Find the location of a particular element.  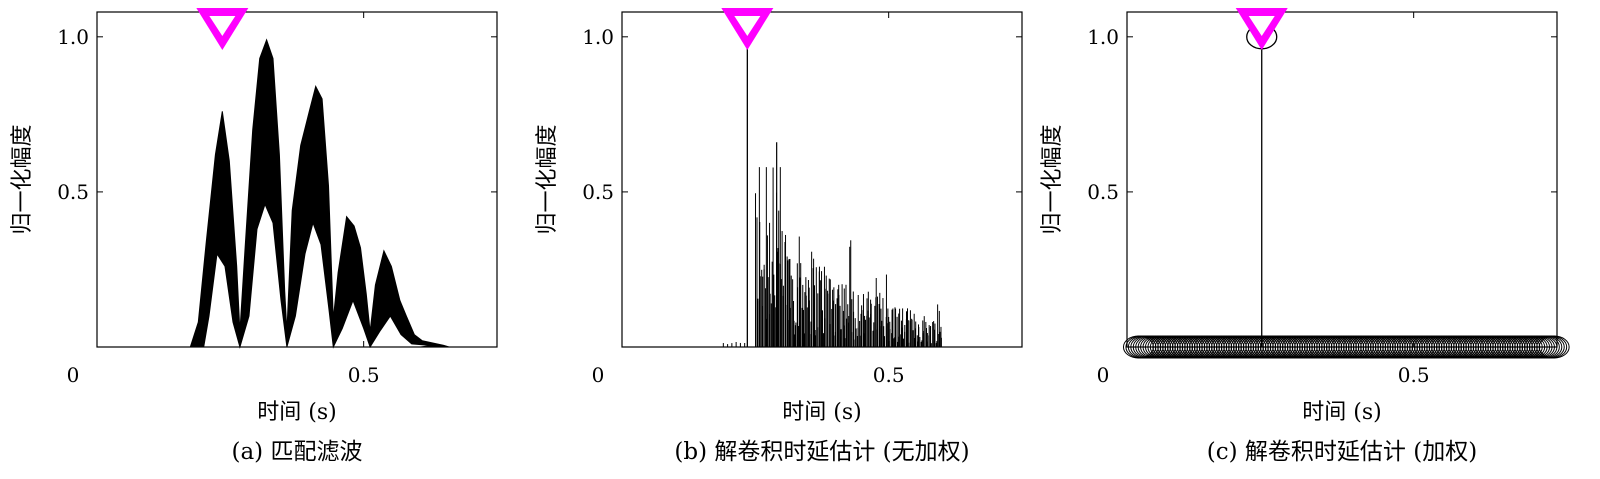

envelope-tail is located at coordinates (433, 345).